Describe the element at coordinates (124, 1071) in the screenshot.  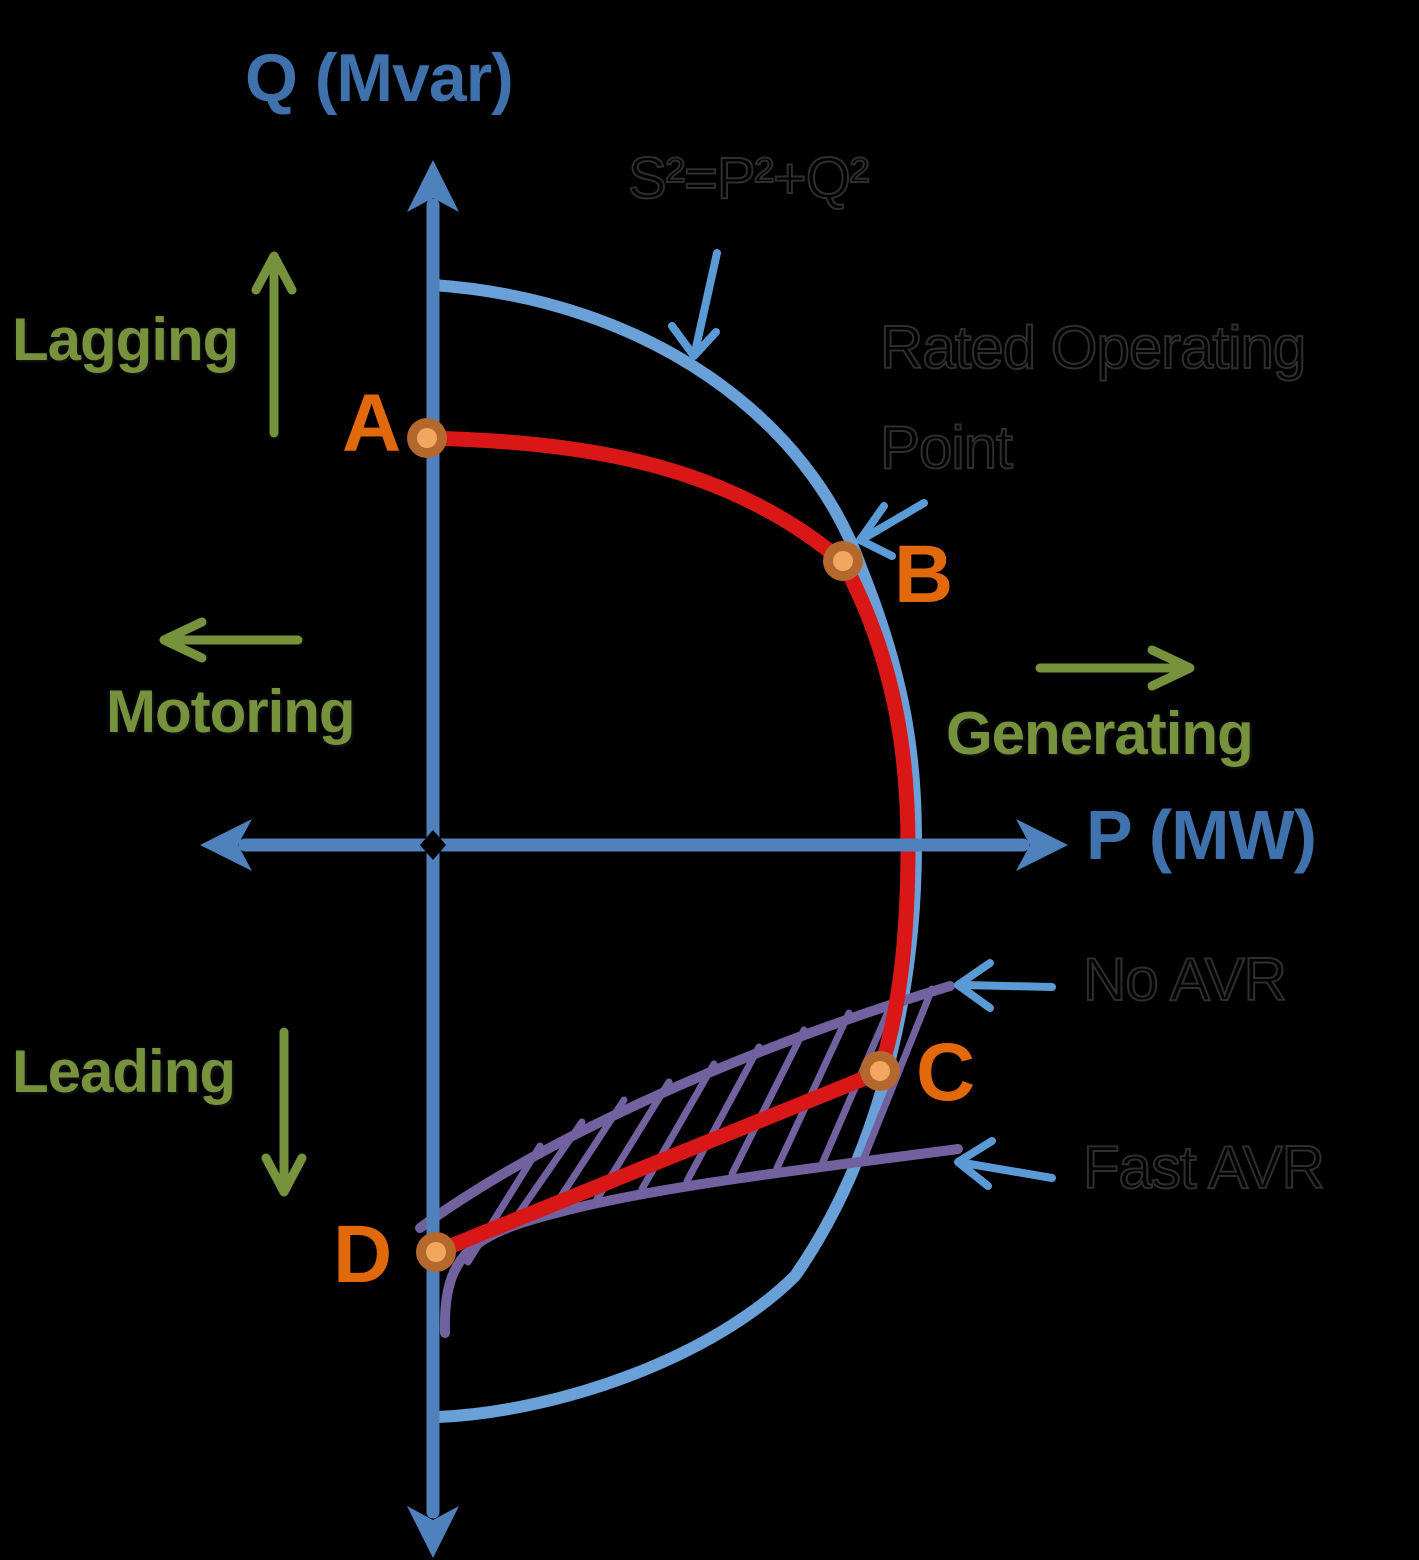
I see `leading-label: Leading` at that location.